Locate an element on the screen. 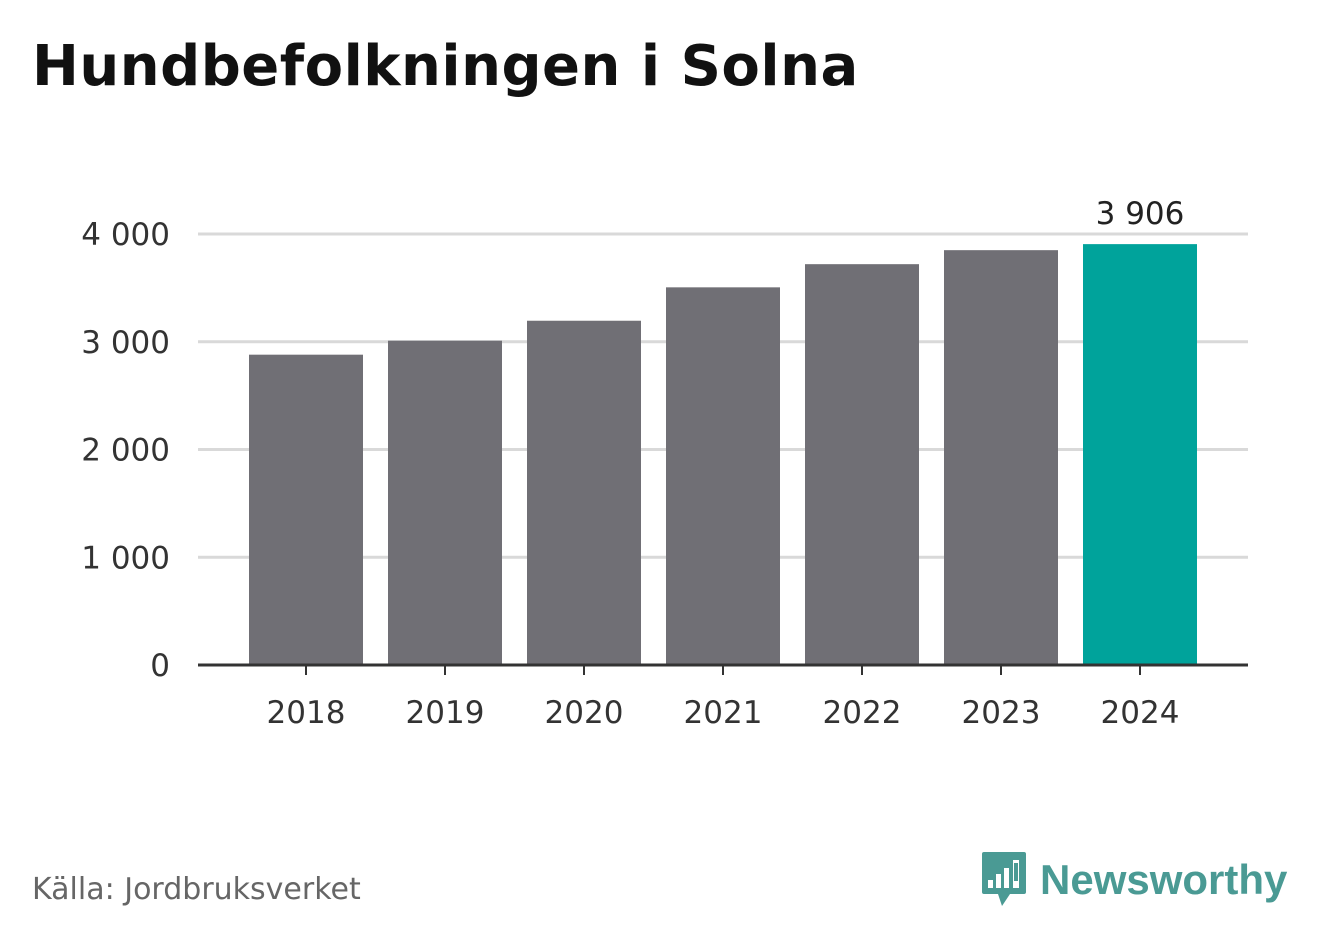 This screenshot has height=939, width=1322. x-tick-label: 2024 is located at coordinates (1140, 713).